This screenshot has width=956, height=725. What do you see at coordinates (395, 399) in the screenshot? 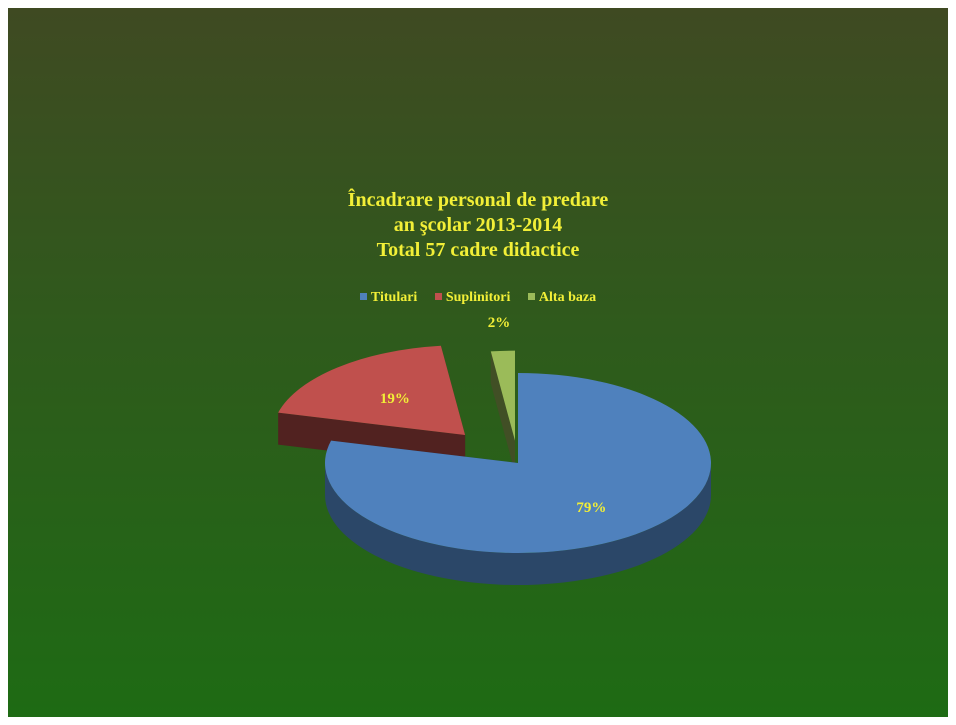
I see `pie-label-1: 19%` at bounding box center [395, 399].